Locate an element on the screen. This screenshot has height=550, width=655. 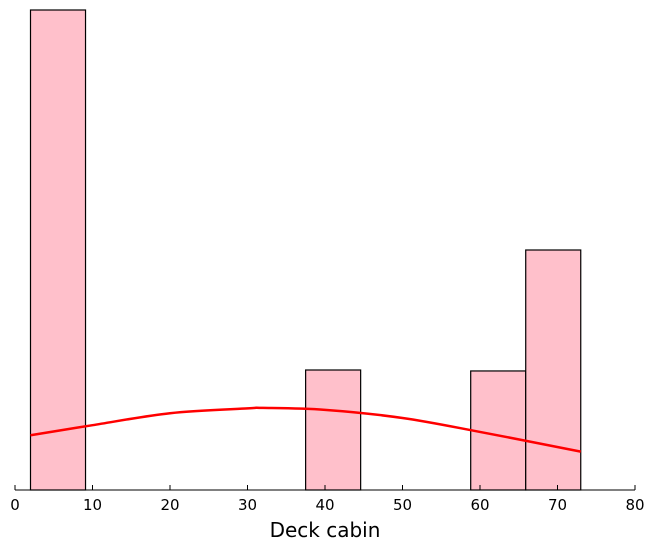
x-tick-label: 80 is located at coordinates (634, 505).